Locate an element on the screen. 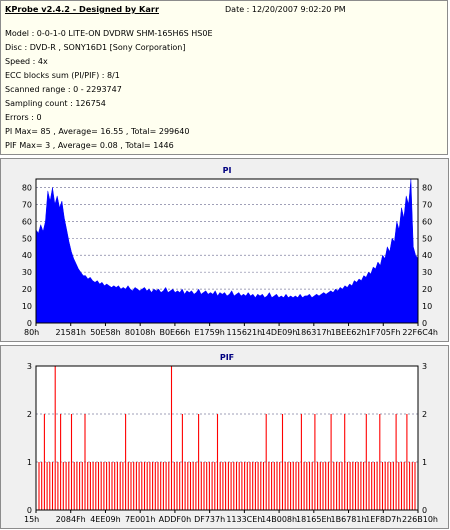 Image resolution: width=450 pixels, height=530 pixels. pif-x-tick-label: 18165Eh is located at coordinates (314, 519).